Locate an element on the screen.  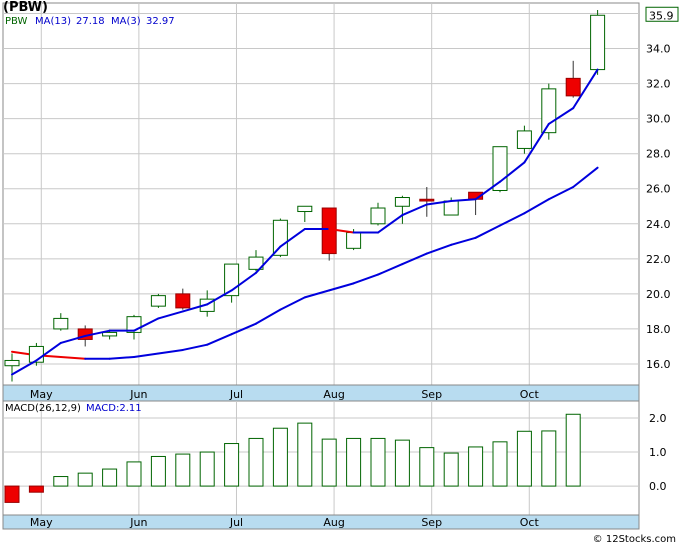
legend-ma3-label: MA(3) is located at coordinates (126, 21).